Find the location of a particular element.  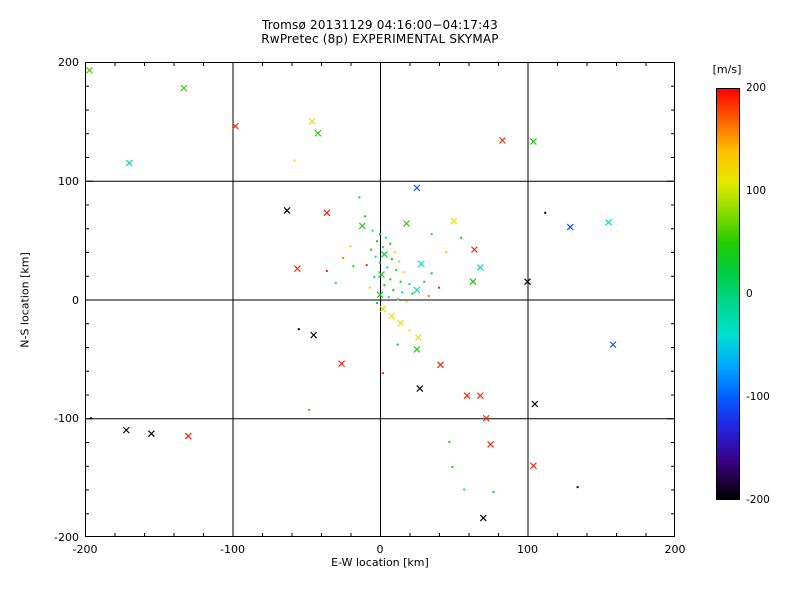

x-axis-label: E-W location [km] is located at coordinates (380, 562).